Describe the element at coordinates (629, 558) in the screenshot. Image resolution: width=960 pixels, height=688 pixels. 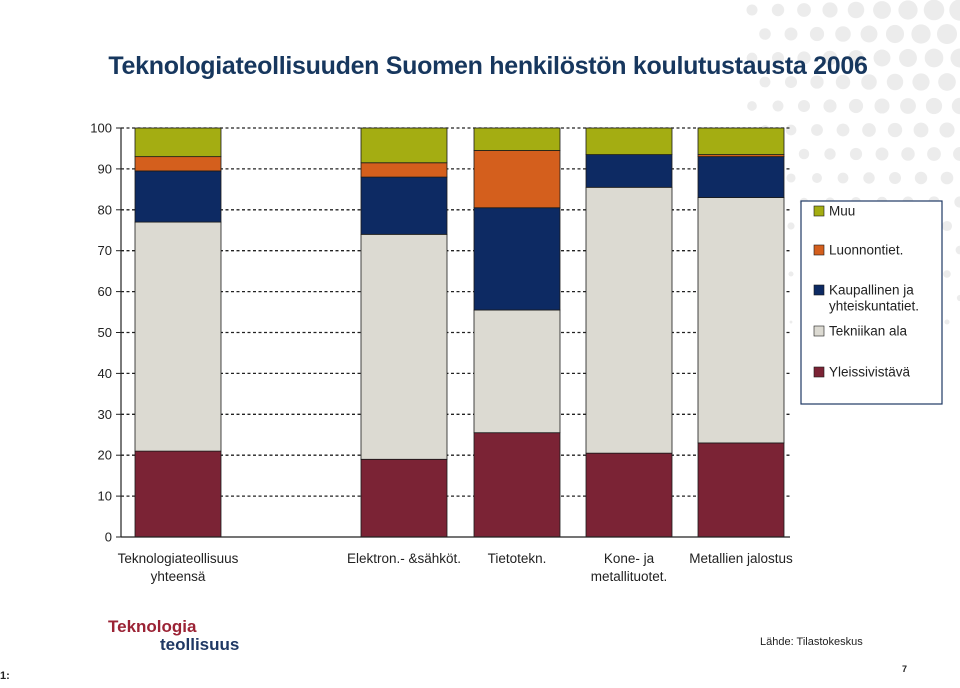
I see `x-category-label: Kone- ja` at that location.